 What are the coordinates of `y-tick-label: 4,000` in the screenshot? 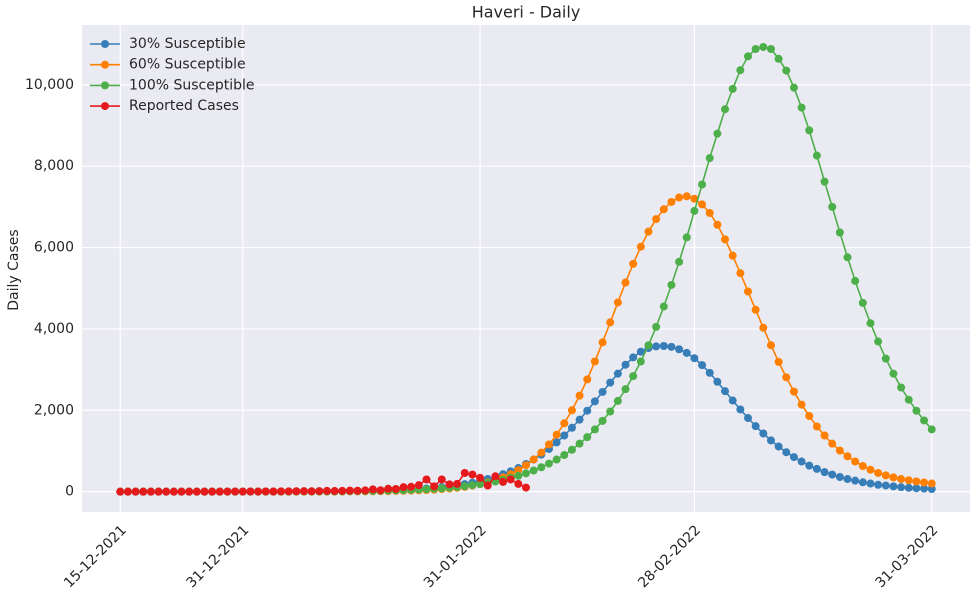 It's located at (54, 329).